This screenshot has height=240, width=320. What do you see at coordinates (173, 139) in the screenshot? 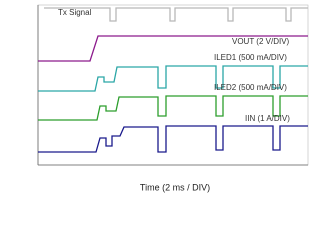
I see `iin-trace` at bounding box center [173, 139].